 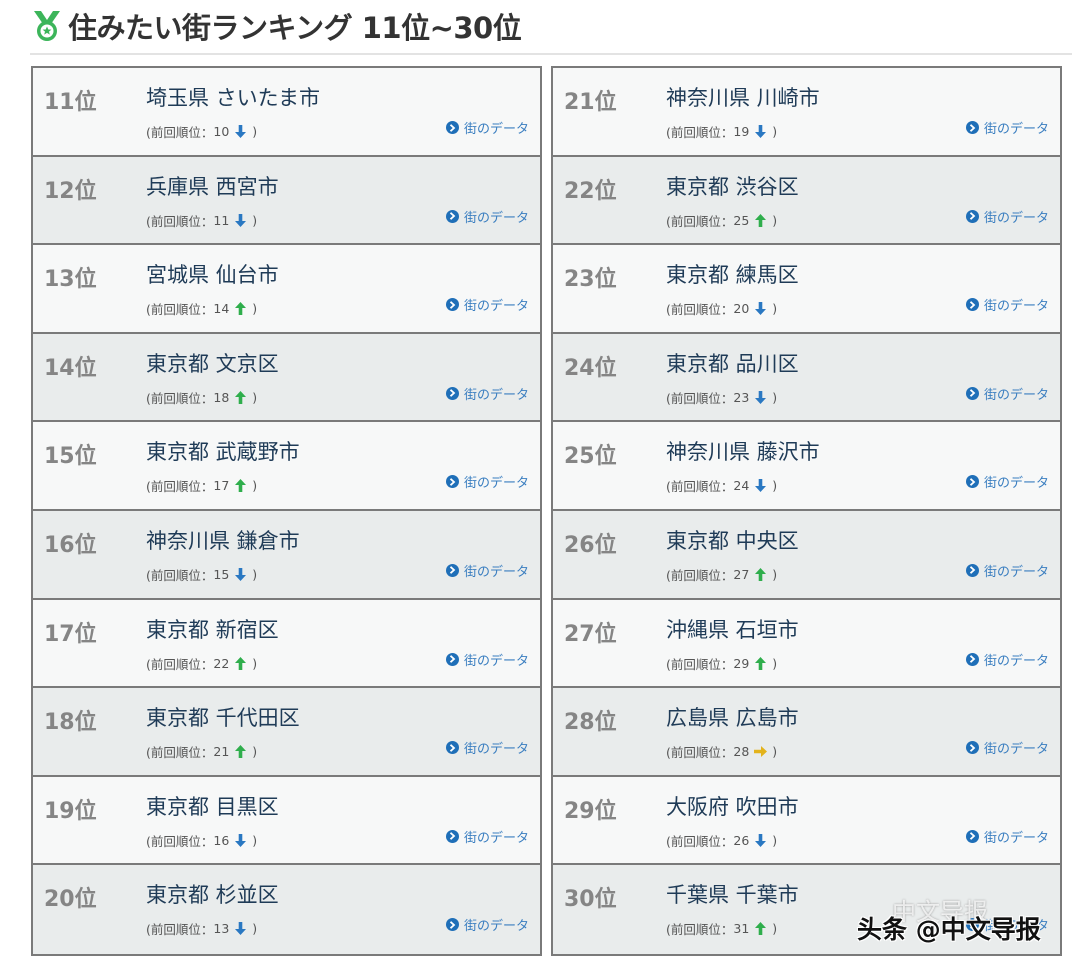 What do you see at coordinates (286, 909) in the screenshot?
I see `ranking-row: 20位 東京都 杉並区 (前回順位： 13 ) 街のデータ` at bounding box center [286, 909].